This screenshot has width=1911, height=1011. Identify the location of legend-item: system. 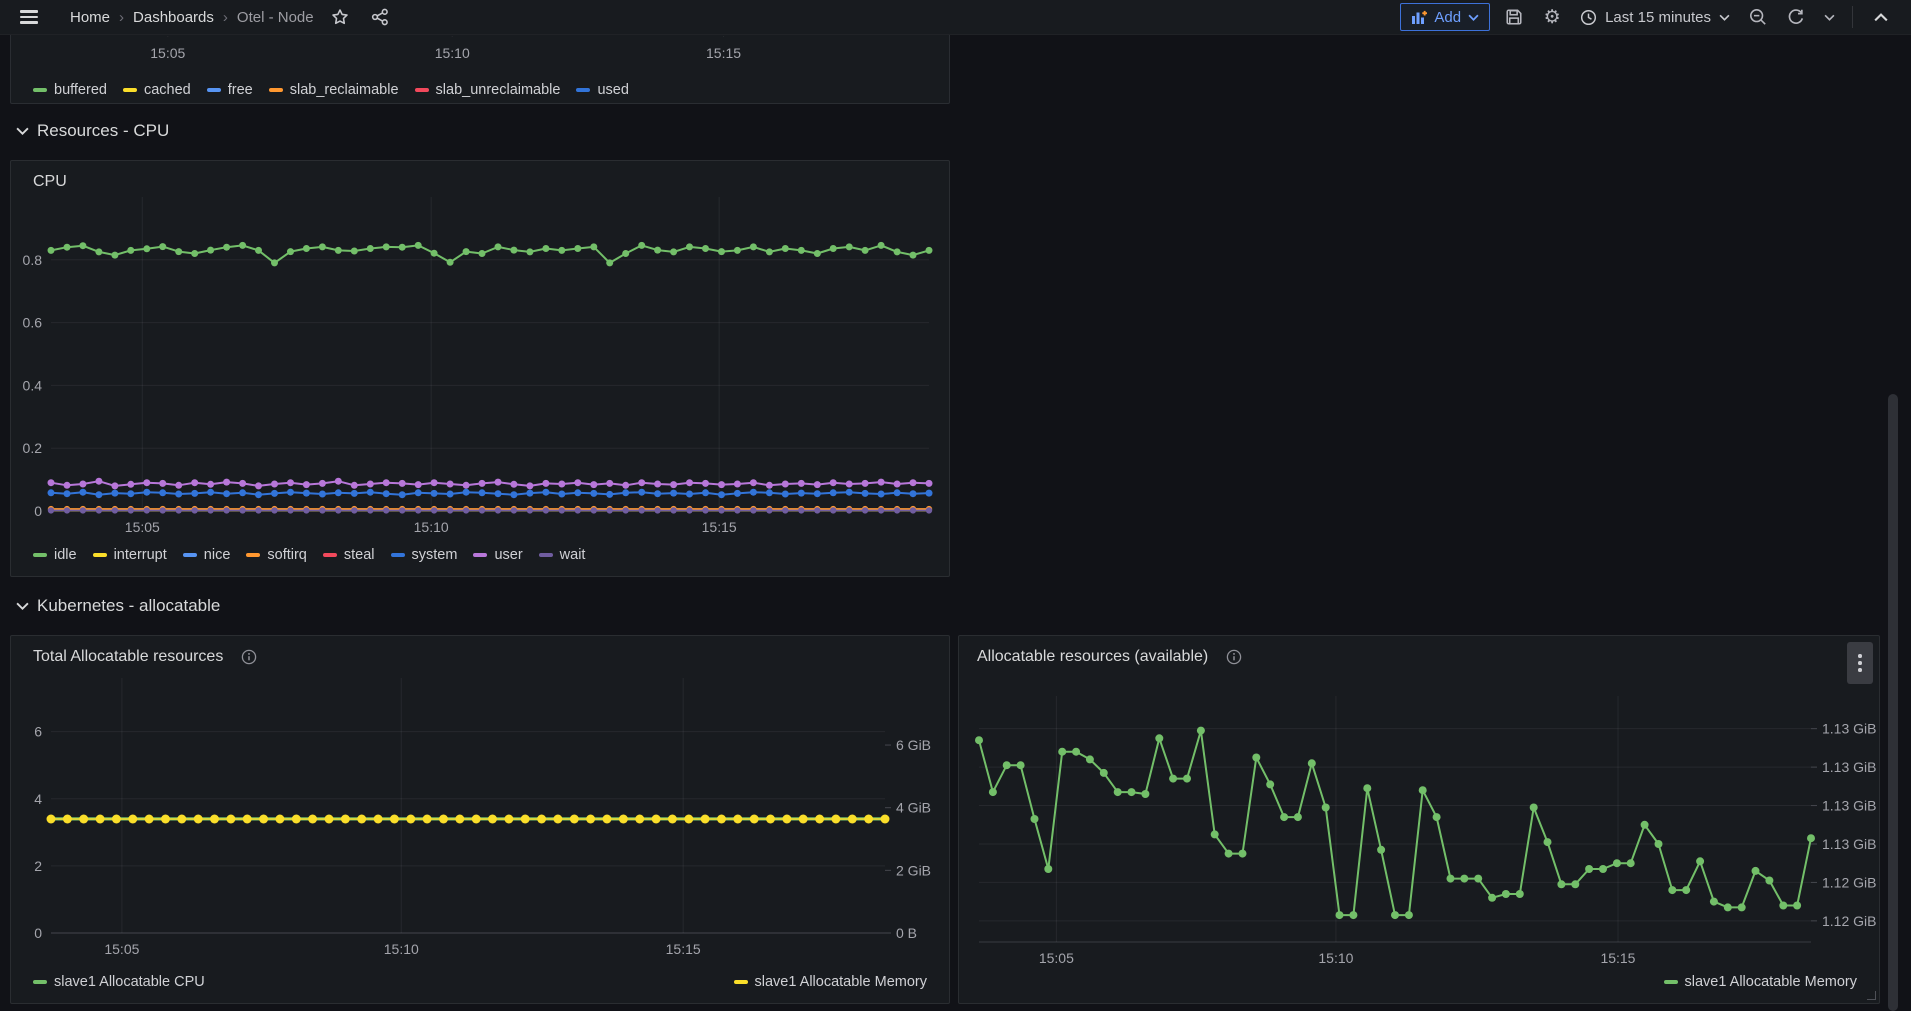
(424, 555).